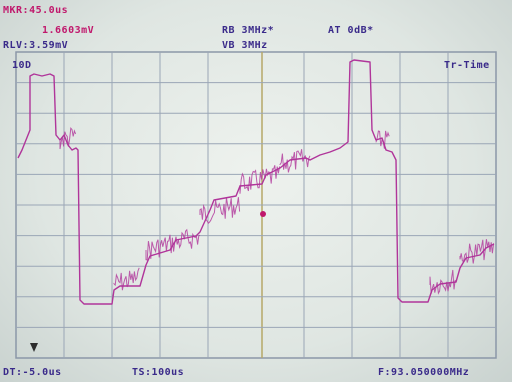 This screenshot has height=382, width=512. What do you see at coordinates (36, 10) in the screenshot?
I see `marker-time-readout: MKR:45.0us` at bounding box center [36, 10].